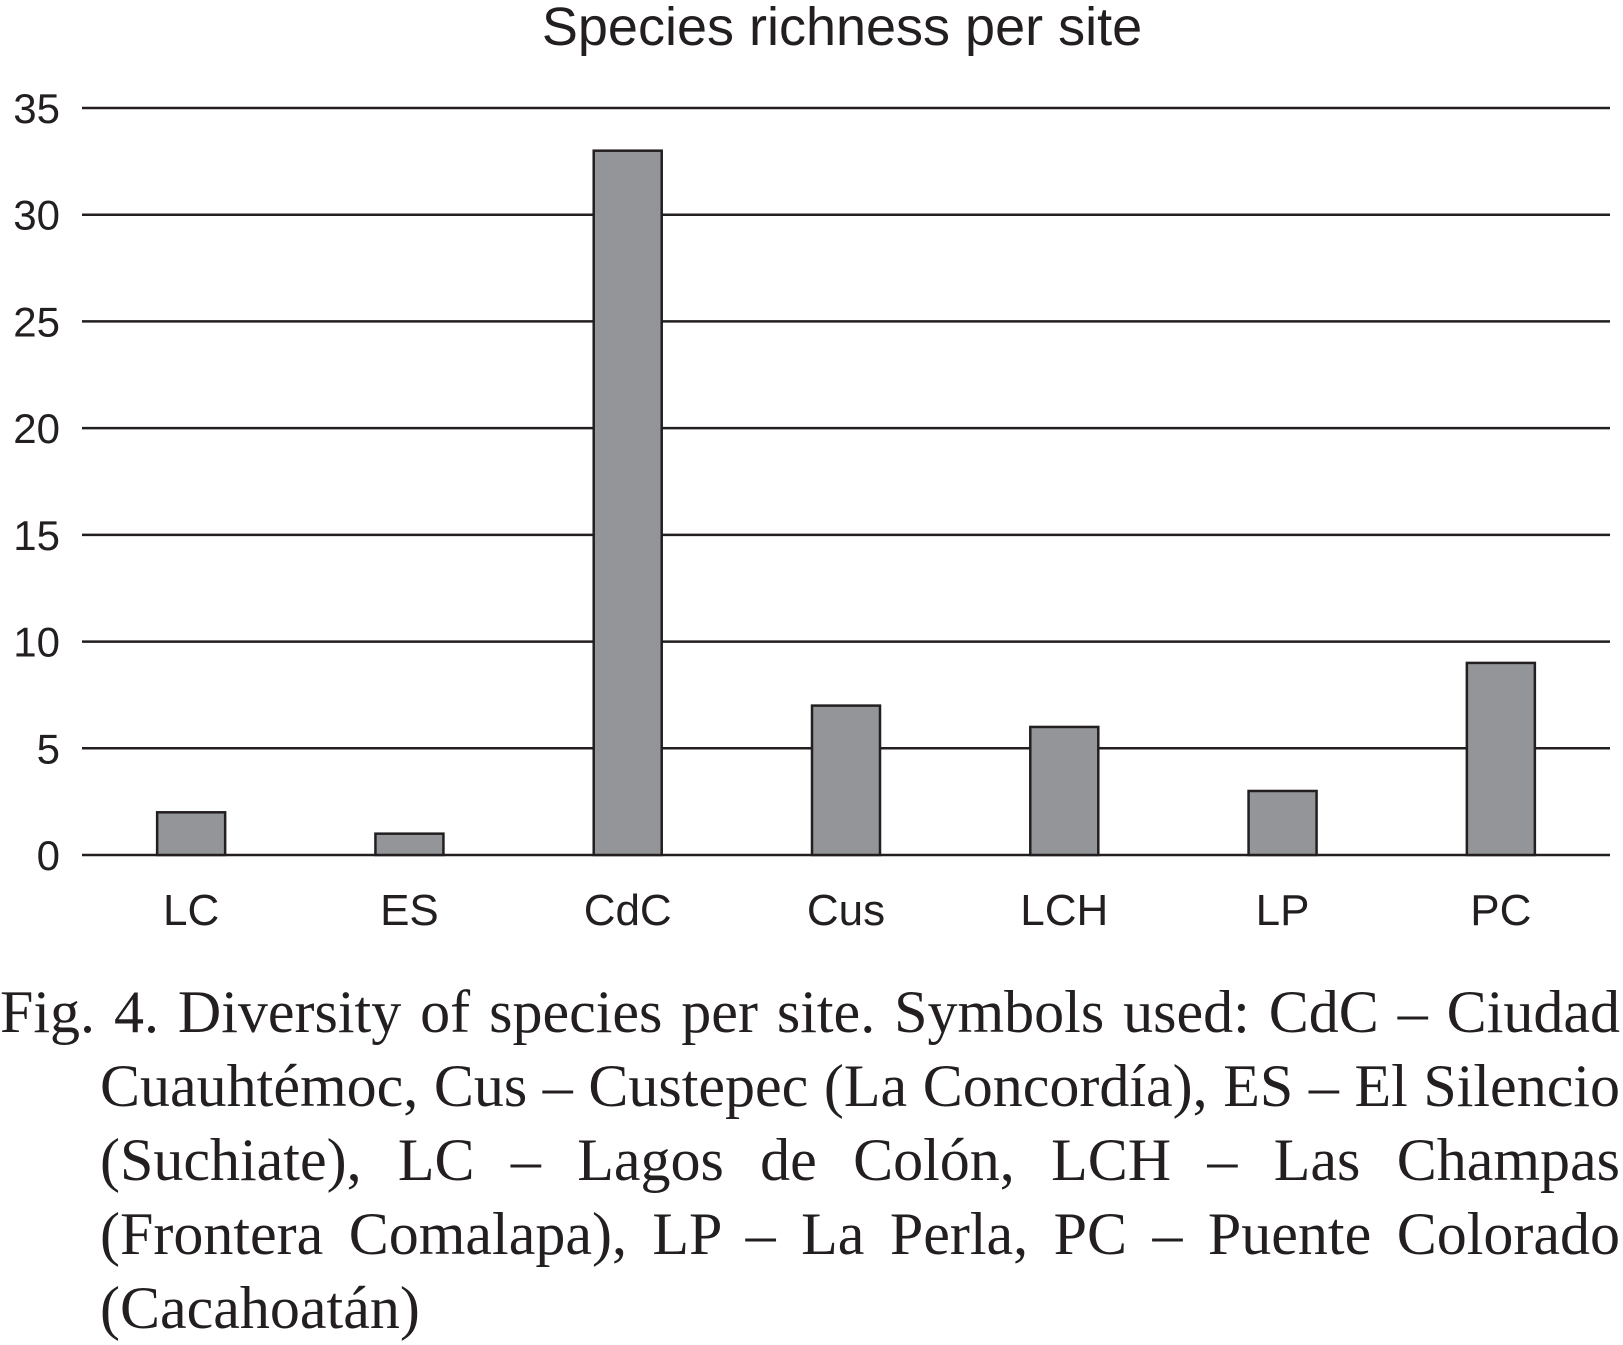  I want to click on x-axis-categories: LC ES CdC Cus LCH LP PC, so click(847, 910).